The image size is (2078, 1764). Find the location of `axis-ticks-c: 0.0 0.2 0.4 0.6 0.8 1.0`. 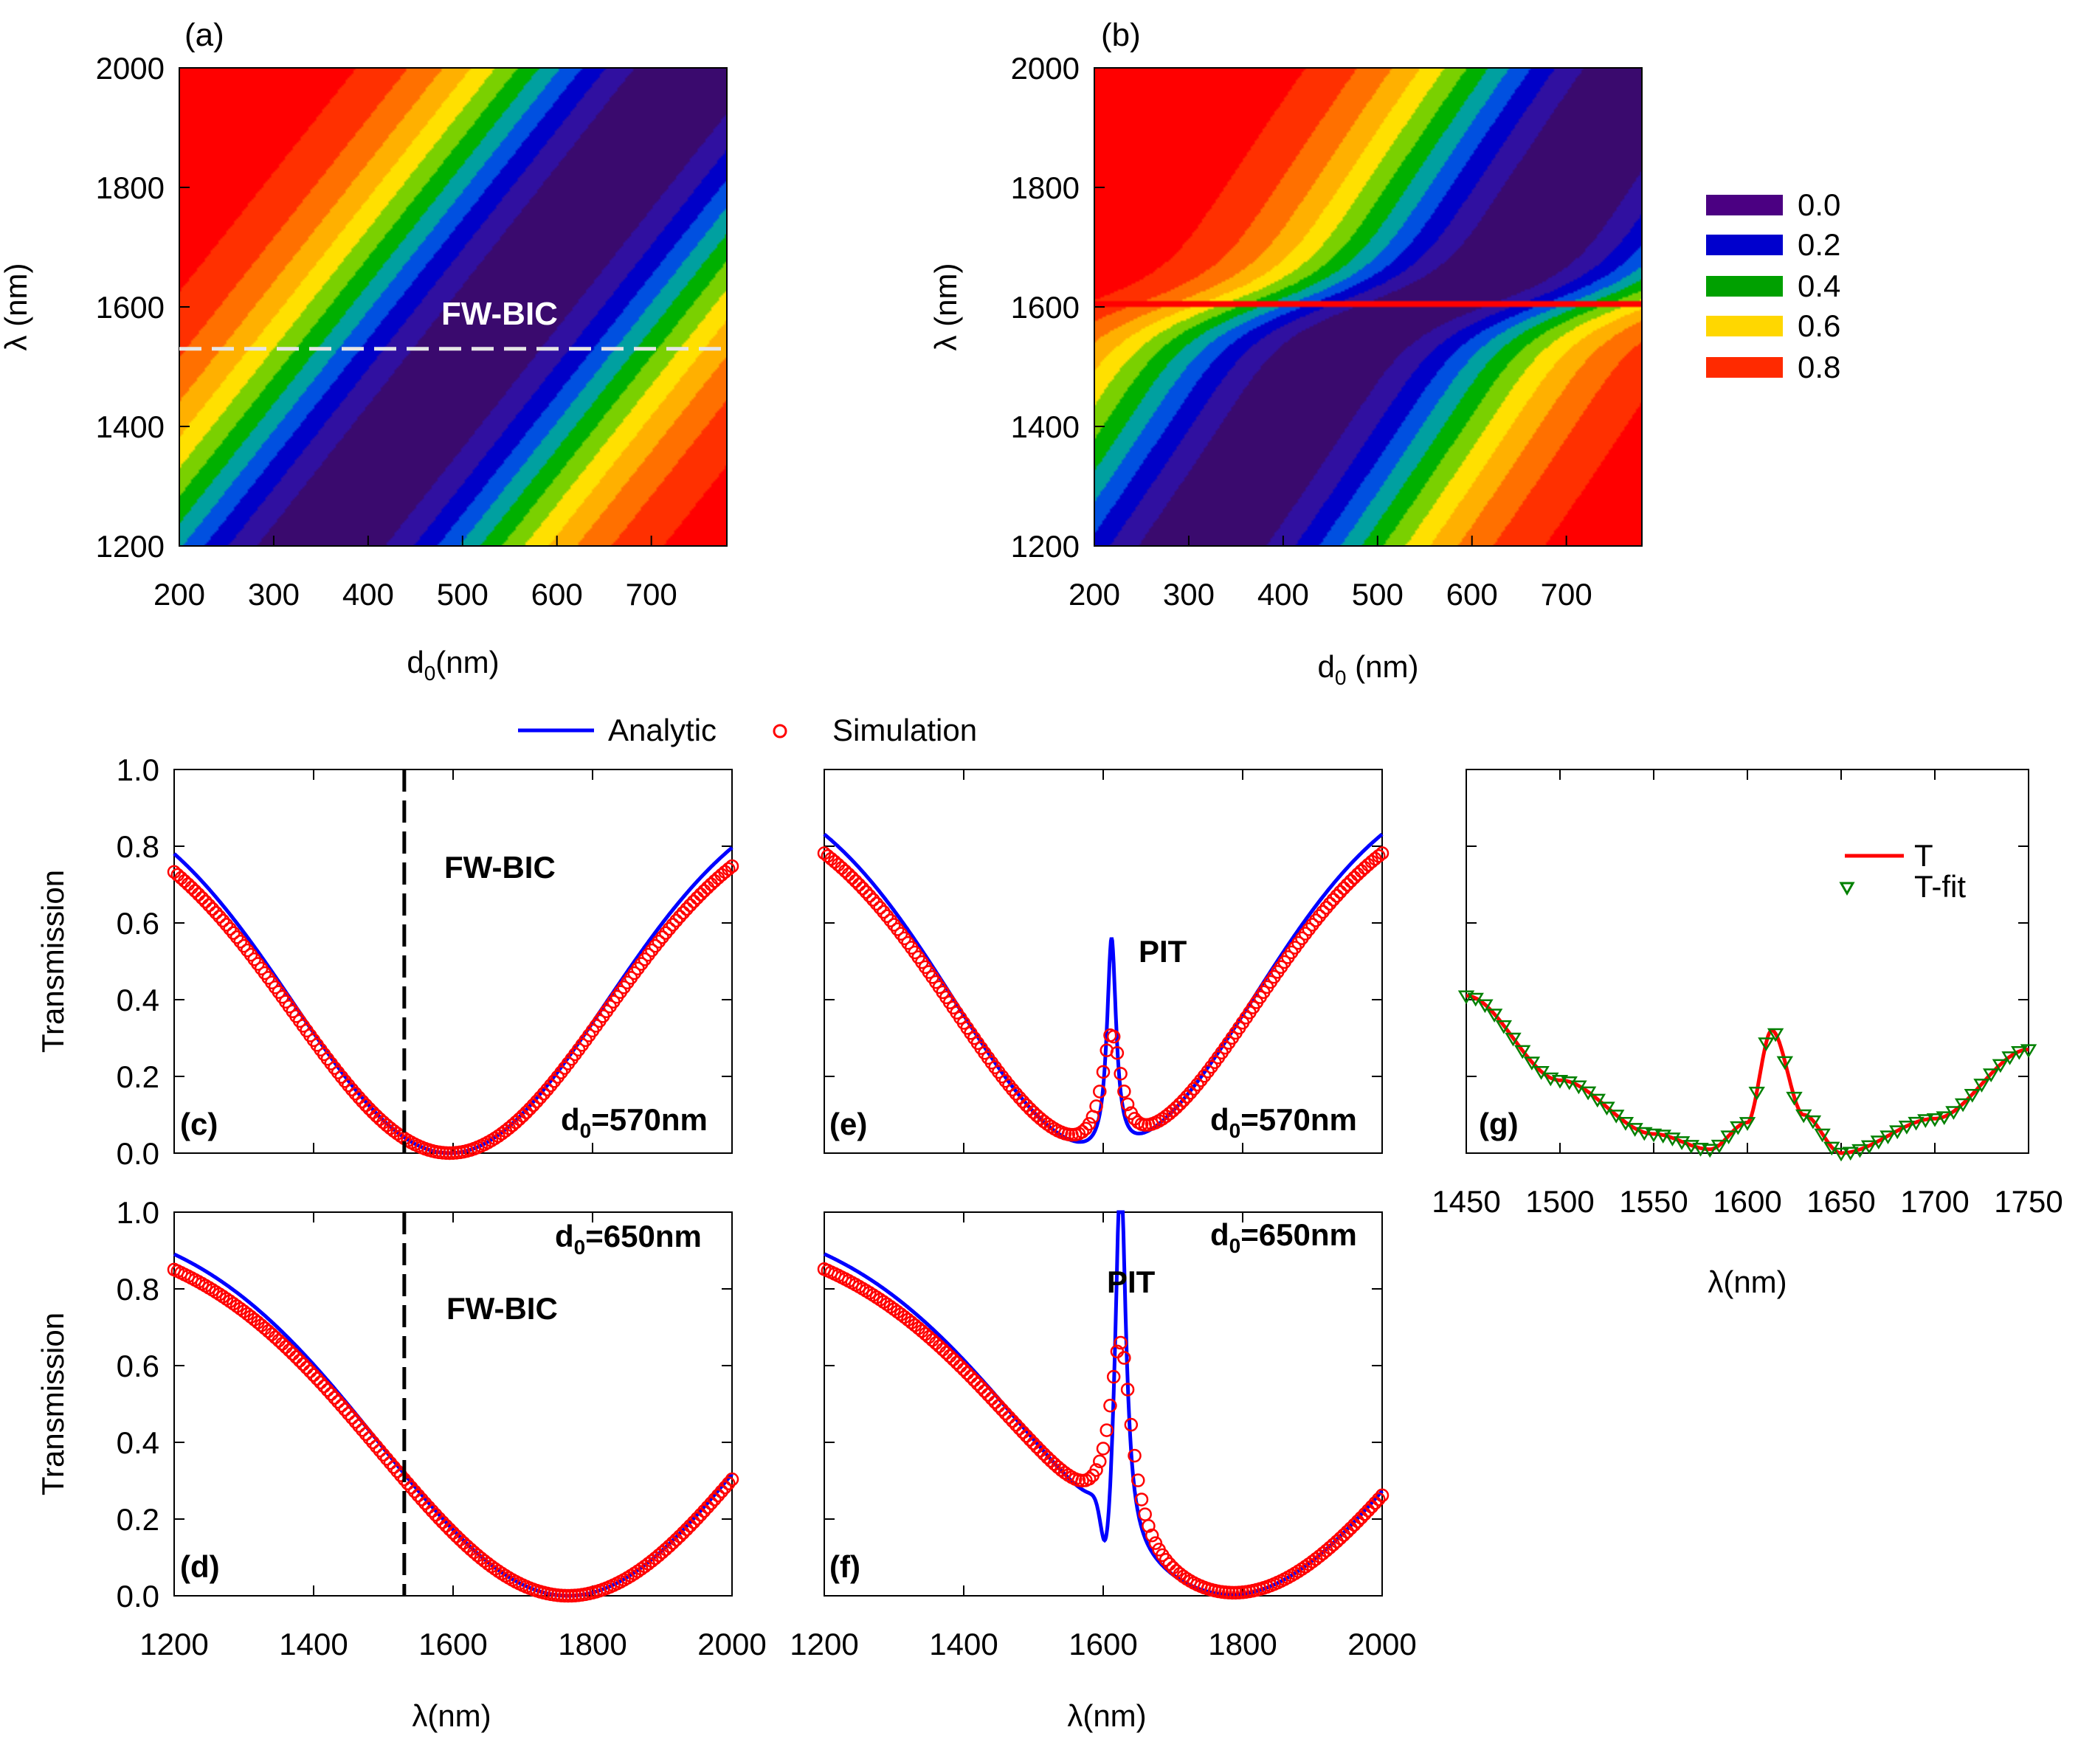

axis-ticks-c: 0.0 0.2 0.4 0.6 0.8 1.0 is located at coordinates (425, 962).